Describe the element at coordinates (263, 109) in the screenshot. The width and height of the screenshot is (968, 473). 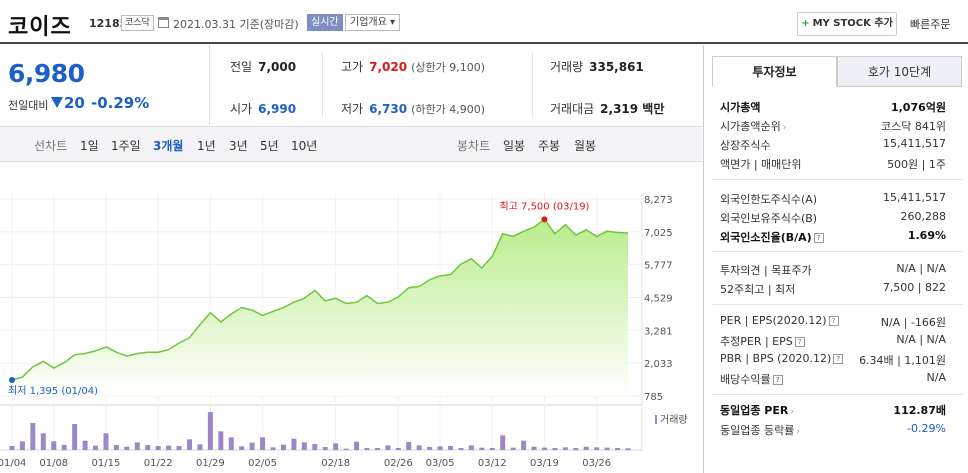
I see `stat-open: 시가 6,990` at that location.